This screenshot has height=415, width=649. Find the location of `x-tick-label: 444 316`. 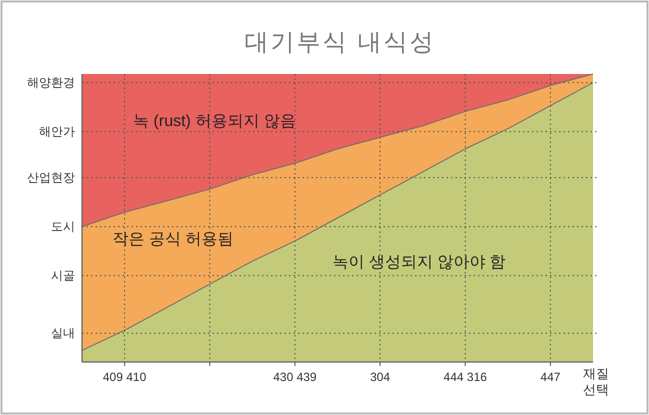

x-tick-label: 444 316 is located at coordinates (466, 377).